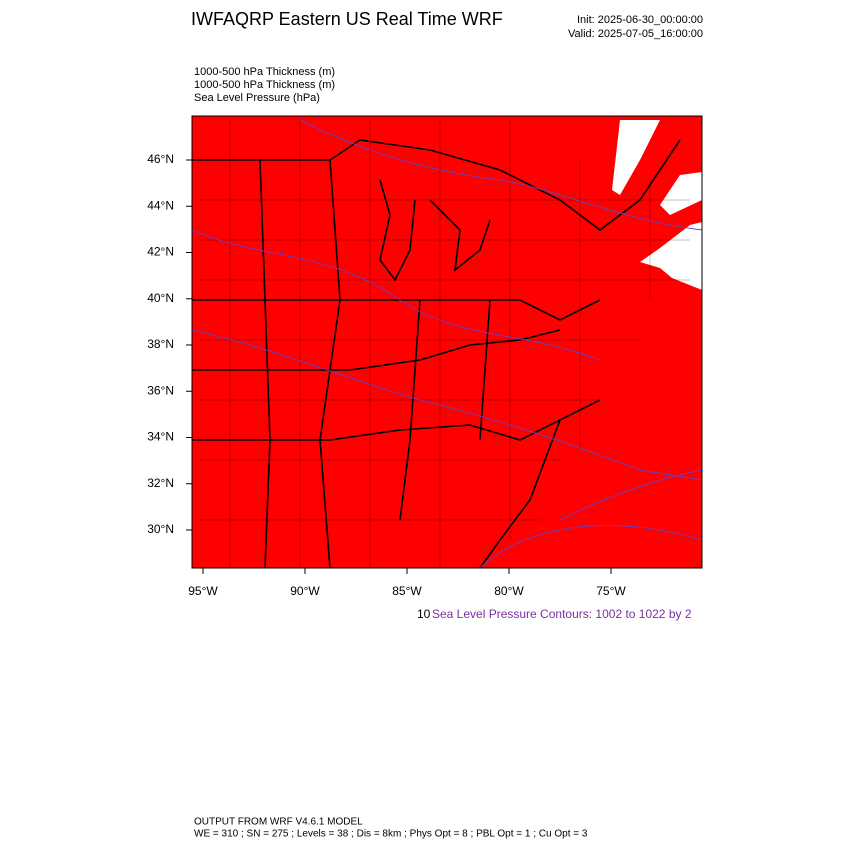 This screenshot has width=850, height=855. What do you see at coordinates (347, 19) in the screenshot?
I see `title: IWFAQRP Eastern US Real Time WRF` at bounding box center [347, 19].